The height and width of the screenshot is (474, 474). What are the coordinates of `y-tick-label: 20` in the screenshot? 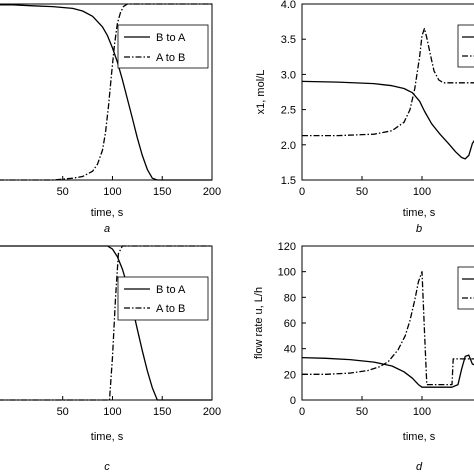 It's located at (290, 375).